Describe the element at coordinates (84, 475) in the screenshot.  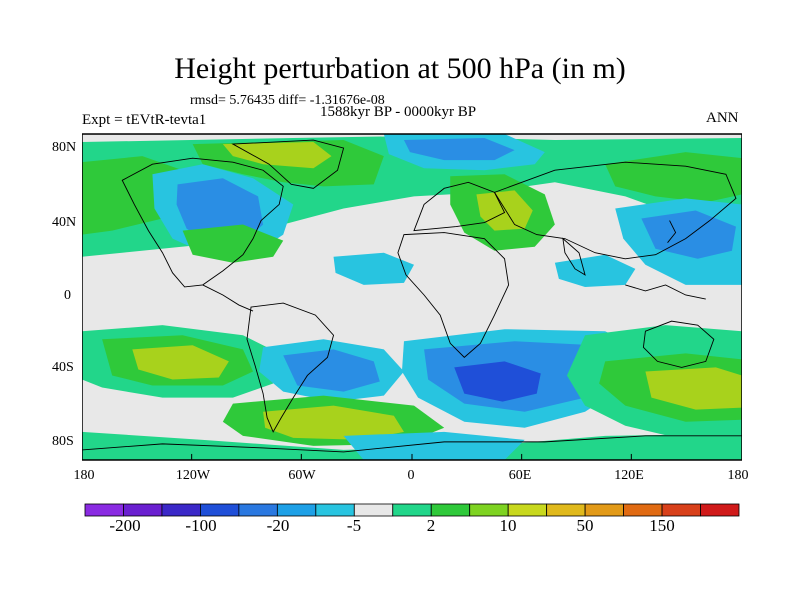
I see `lon-tick-180w: 180` at that location.